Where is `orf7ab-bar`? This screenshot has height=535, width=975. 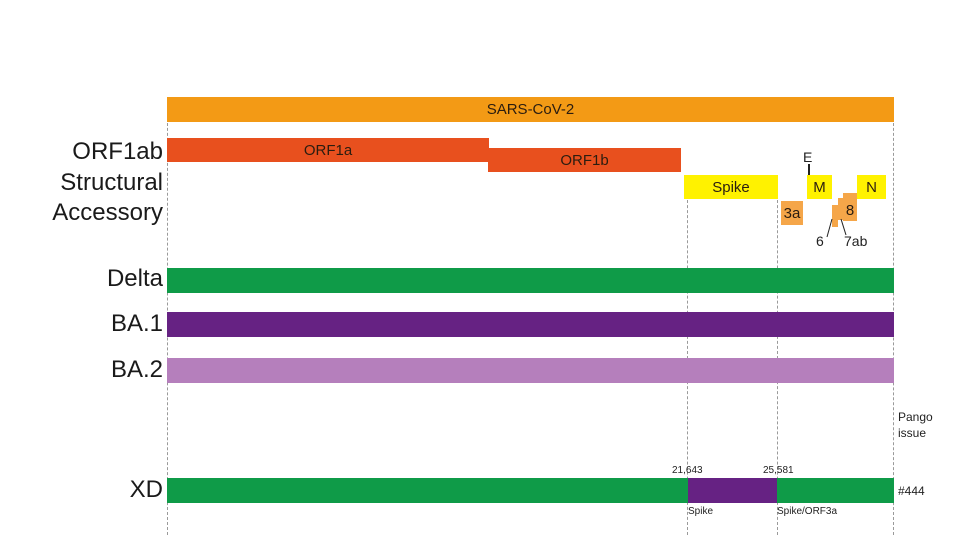 orf7ab-bar is located at coordinates (841, 209).